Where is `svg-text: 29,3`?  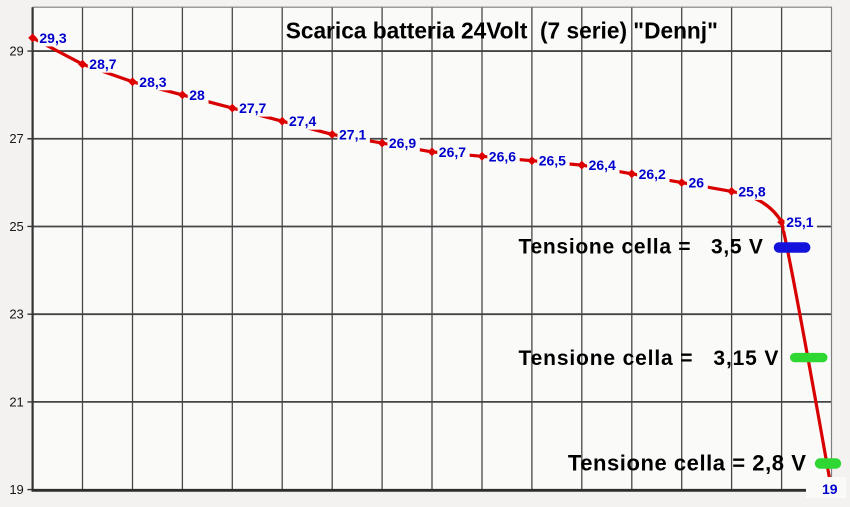
svg-text: 29,3 is located at coordinates (52, 38).